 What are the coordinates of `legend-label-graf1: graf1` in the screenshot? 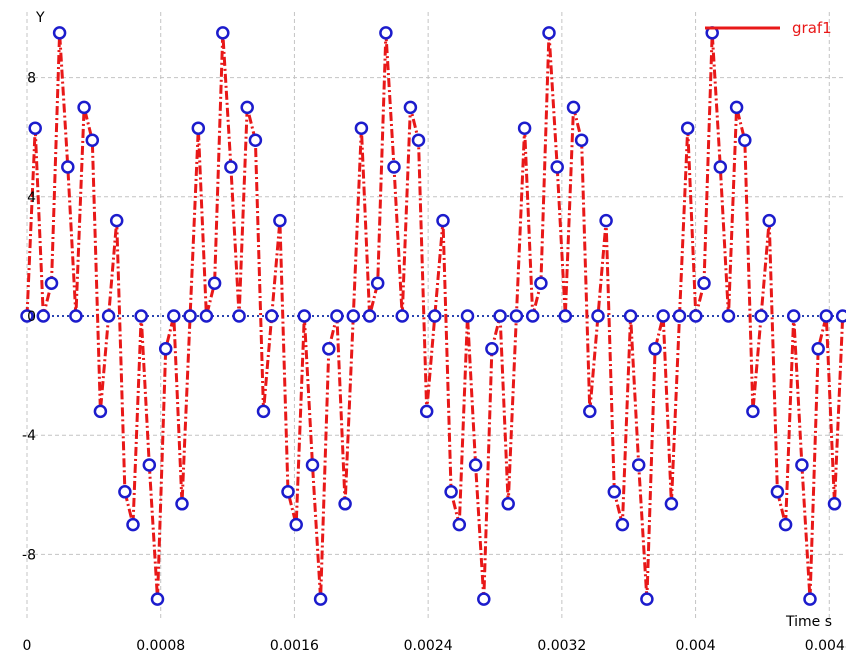 It's located at (812, 28).